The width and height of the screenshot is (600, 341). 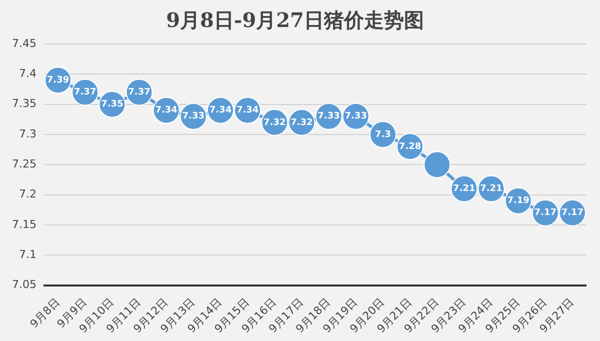 I want to click on data-label: 7.19, so click(x=518, y=201).